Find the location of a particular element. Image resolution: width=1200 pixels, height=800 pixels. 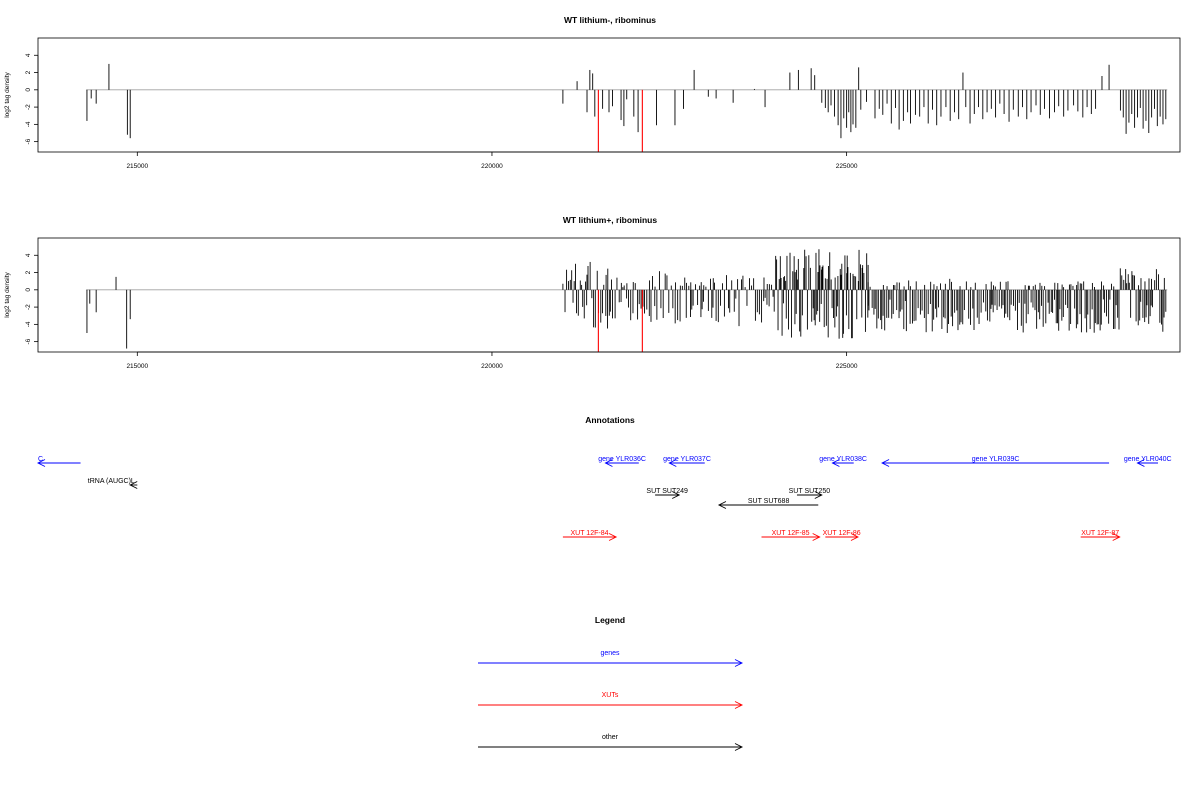

annotation-xut: XUT 12F-87 is located at coordinates (1100, 535).